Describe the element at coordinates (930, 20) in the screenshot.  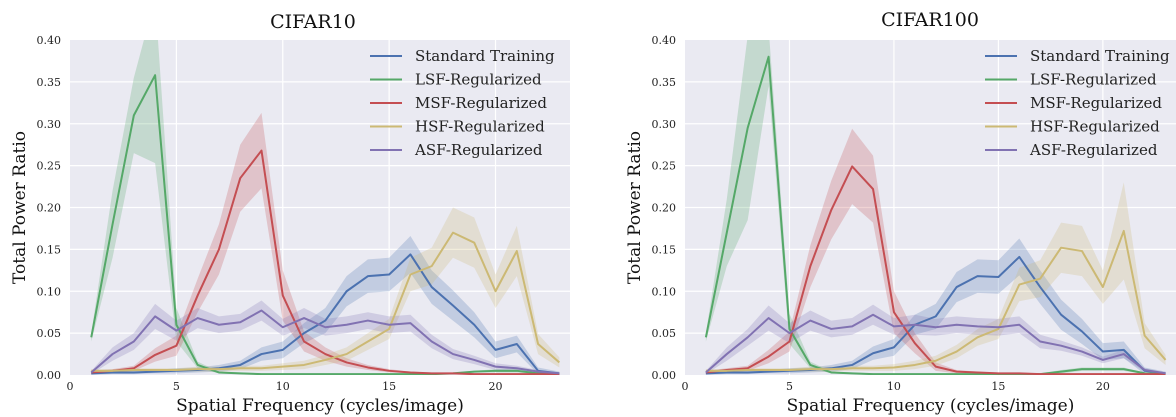
I see `chart-title: CIFAR100` at that location.